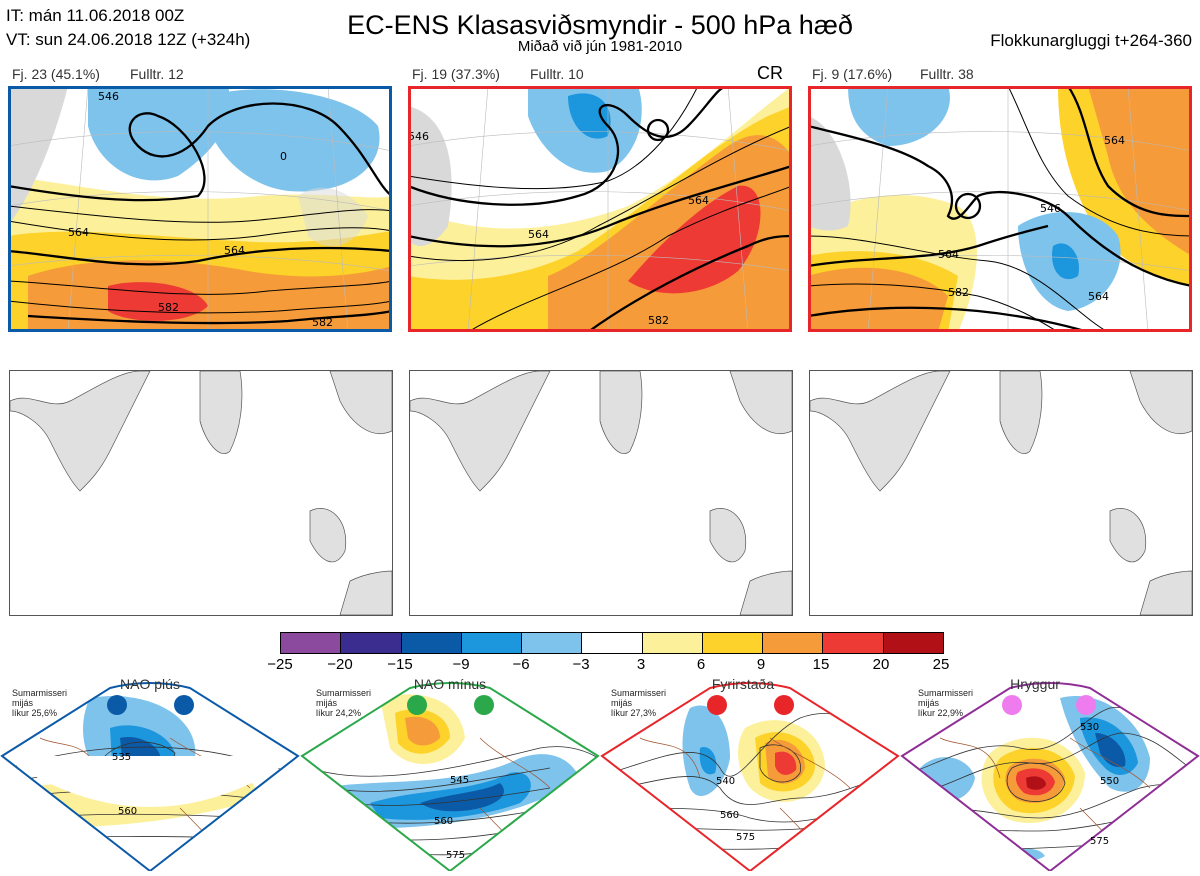 This screenshot has width=1200, height=876. What do you see at coordinates (108, 96) in the screenshot?
I see `panel-1-contour-label: 546` at bounding box center [108, 96].